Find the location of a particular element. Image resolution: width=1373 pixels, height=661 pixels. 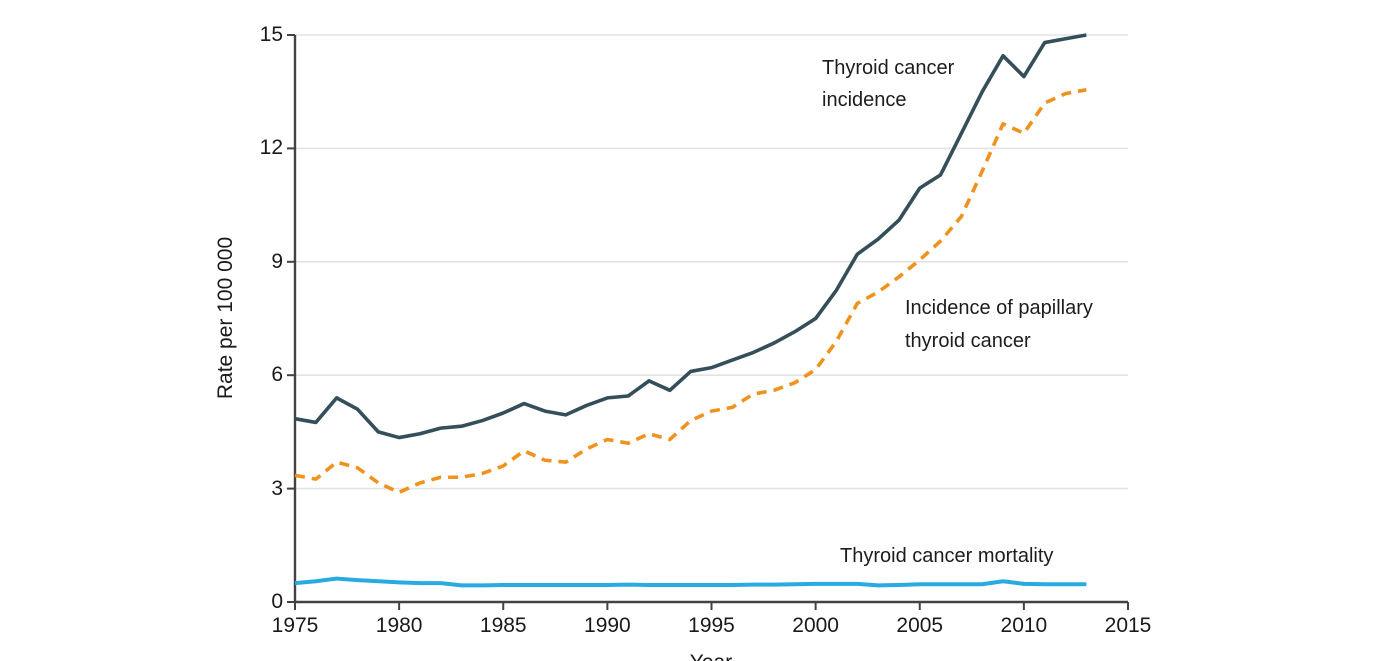

x-axis-tick-label-2000: 2000 is located at coordinates (815, 625).